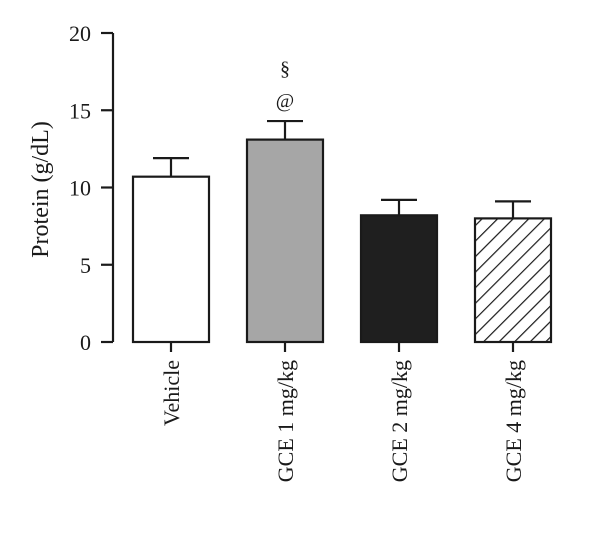  What do you see at coordinates (85, 265) in the screenshot?
I see `y-tick-label: 5` at bounding box center [85, 265].